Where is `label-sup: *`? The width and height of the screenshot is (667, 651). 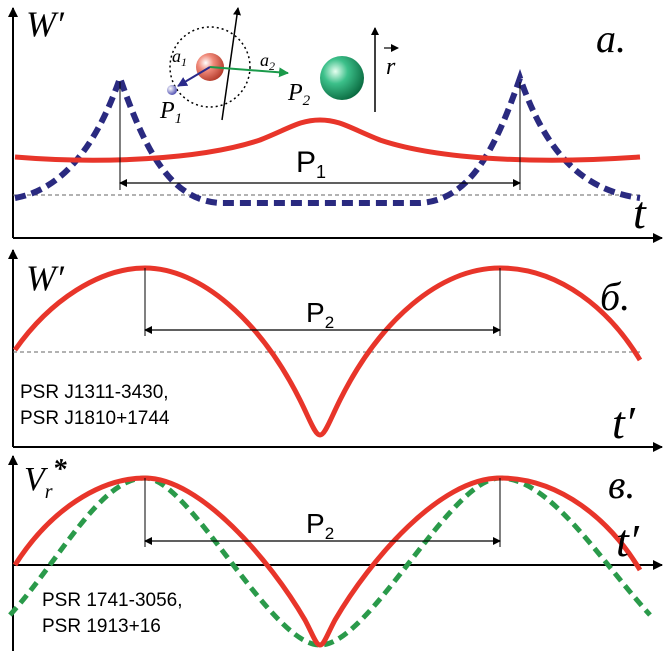 label-sup: * is located at coordinates (60, 469).